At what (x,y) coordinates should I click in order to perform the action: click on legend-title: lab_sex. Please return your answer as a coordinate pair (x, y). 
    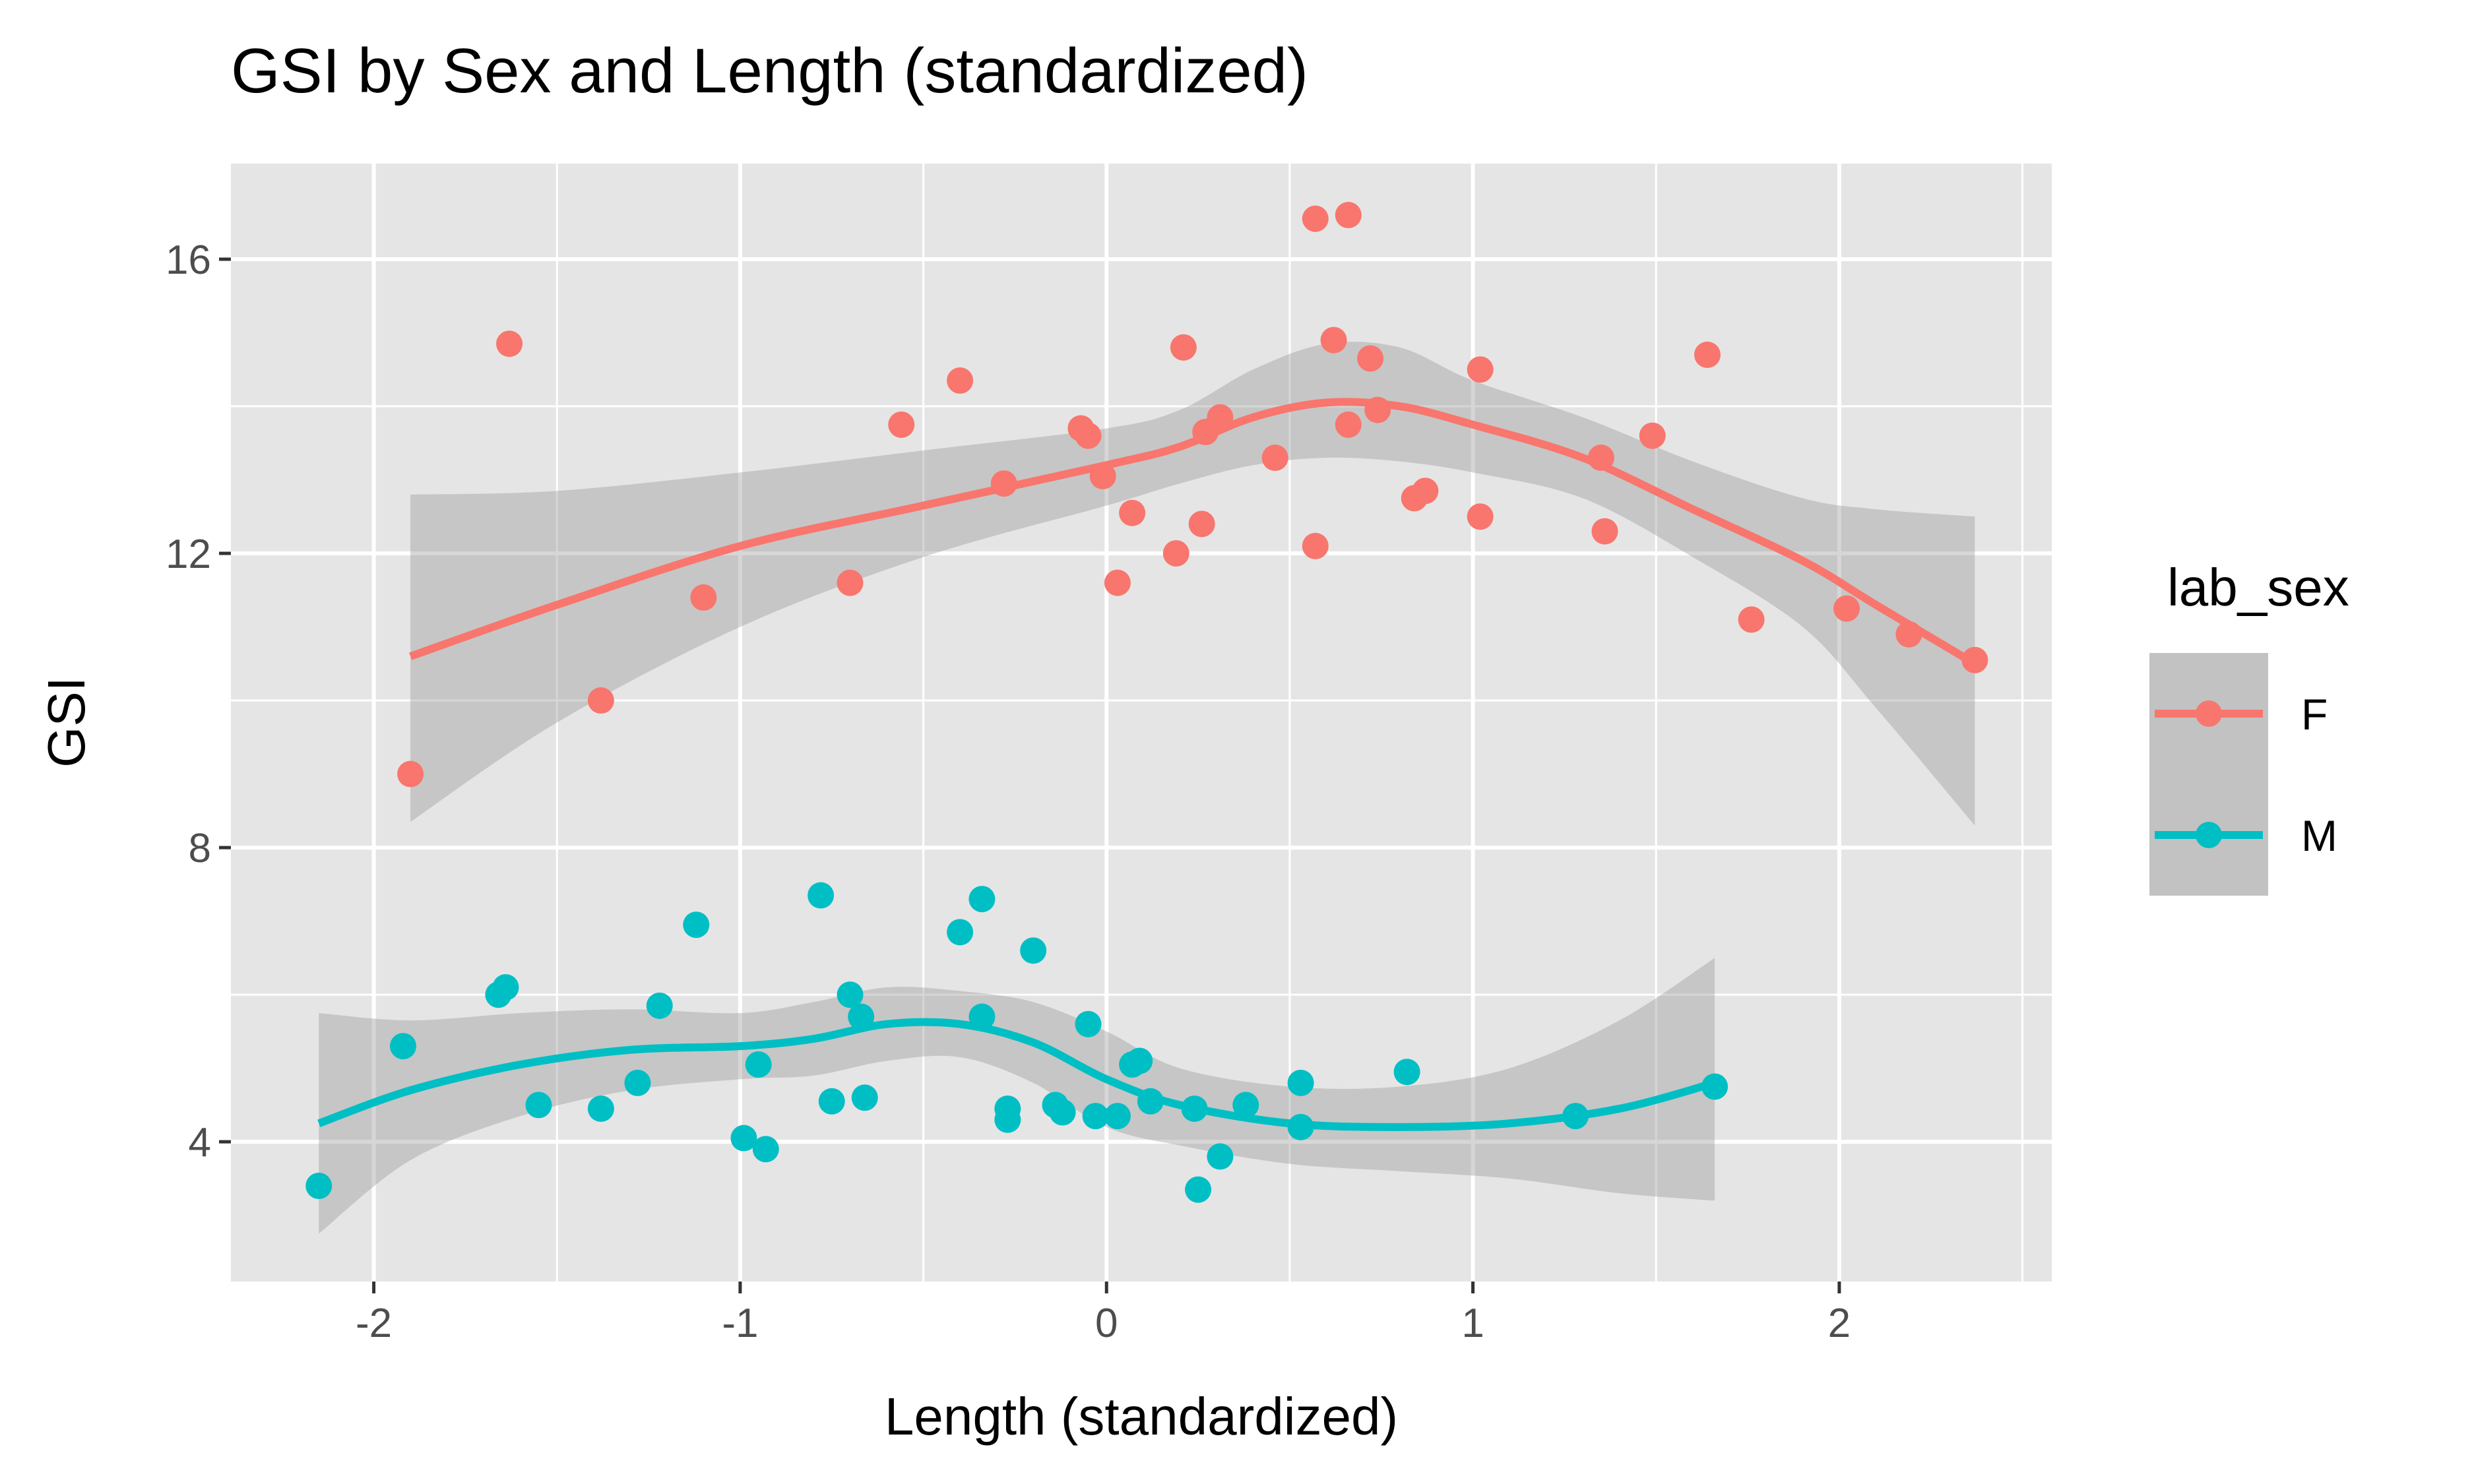
    Looking at the image, I should click on (2258, 588).